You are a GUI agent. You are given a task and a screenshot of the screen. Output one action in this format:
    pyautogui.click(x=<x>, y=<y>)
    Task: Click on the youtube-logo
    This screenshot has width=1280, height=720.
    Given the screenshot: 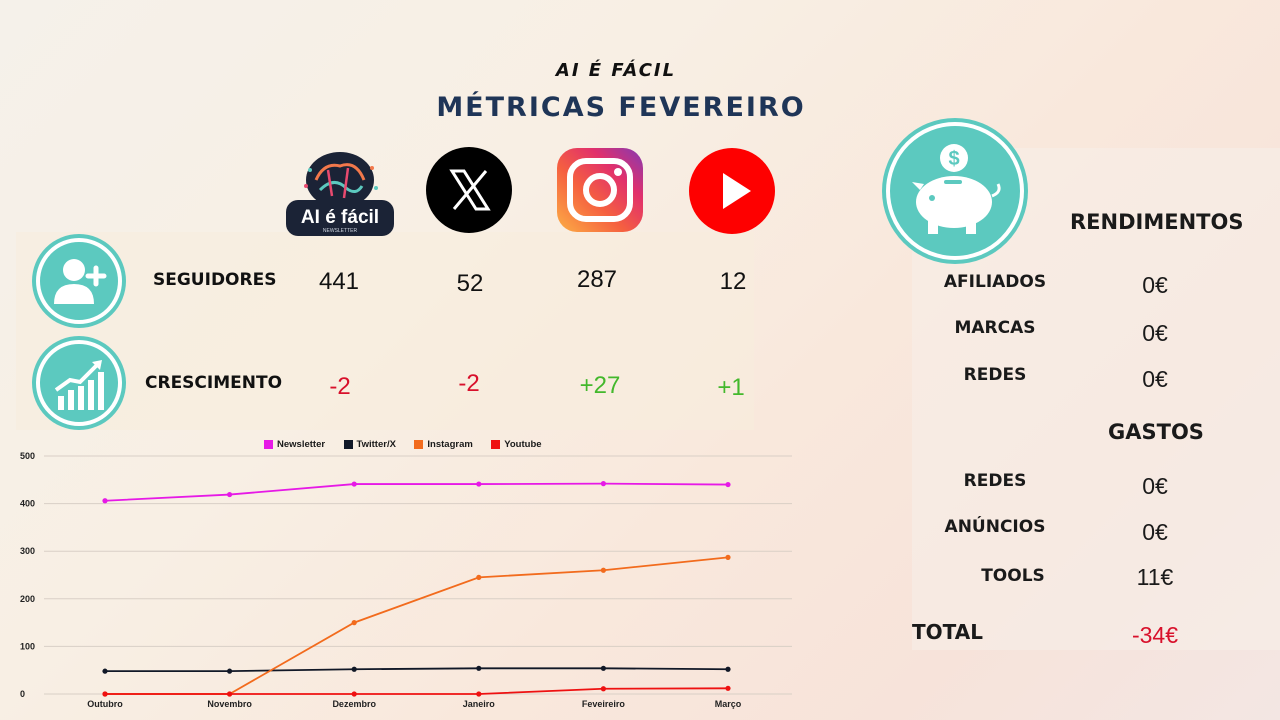 What is the action you would take?
    pyautogui.click(x=732, y=191)
    